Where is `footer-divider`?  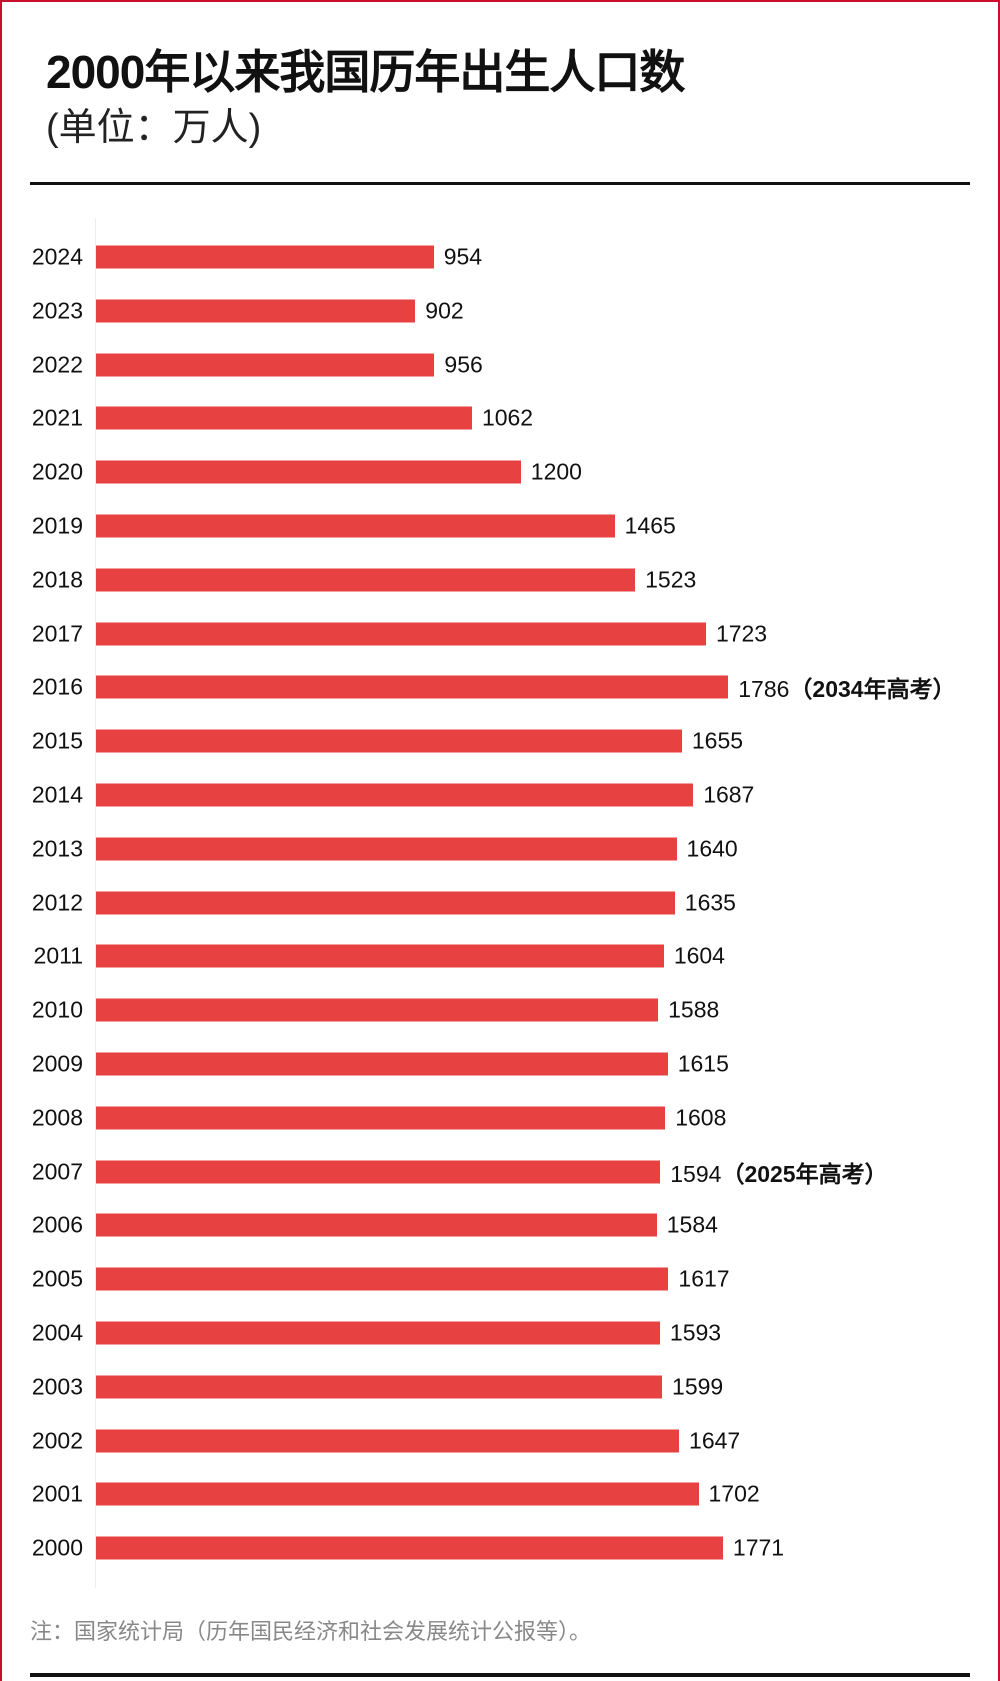
footer-divider is located at coordinates (500, 1675).